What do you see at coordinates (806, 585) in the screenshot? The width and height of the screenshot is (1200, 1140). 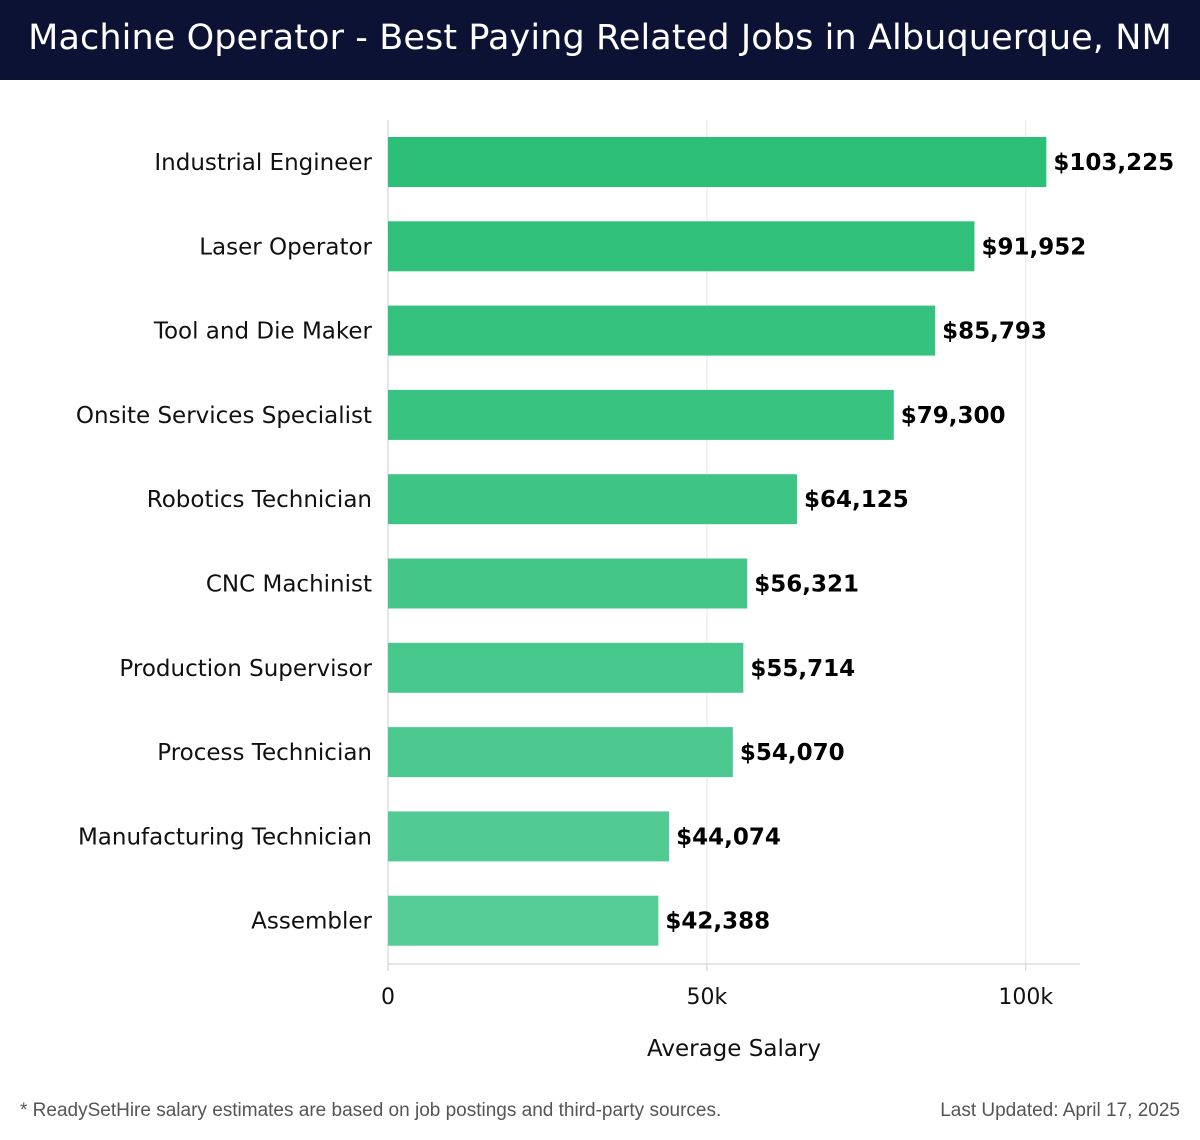 I see `value-label: $56,321` at bounding box center [806, 585].